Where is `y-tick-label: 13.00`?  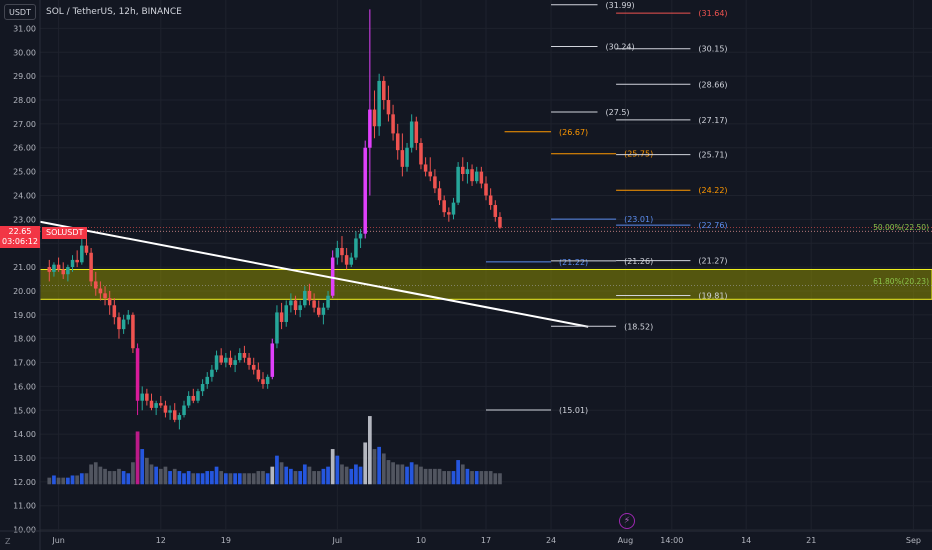 y-tick-label: 13.00 is located at coordinates (24, 458).